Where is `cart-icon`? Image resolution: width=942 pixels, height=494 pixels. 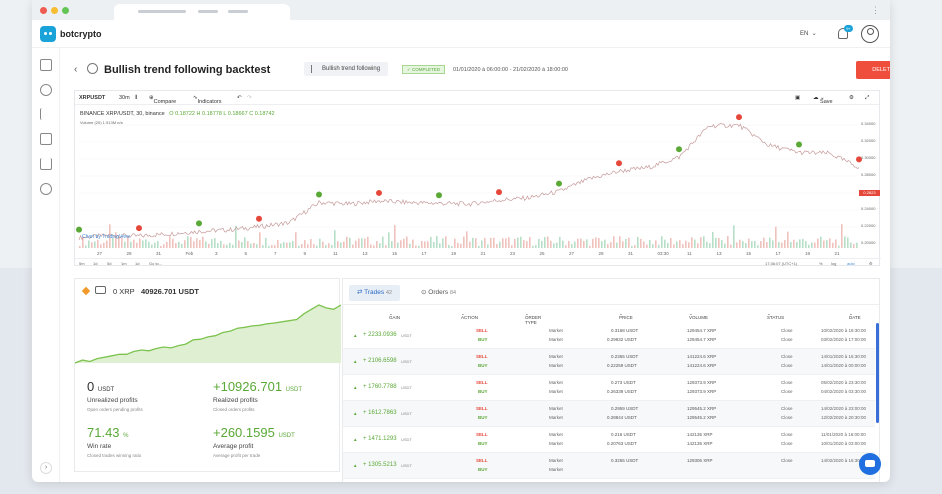
cart-icon is located at coordinates (46, 164).